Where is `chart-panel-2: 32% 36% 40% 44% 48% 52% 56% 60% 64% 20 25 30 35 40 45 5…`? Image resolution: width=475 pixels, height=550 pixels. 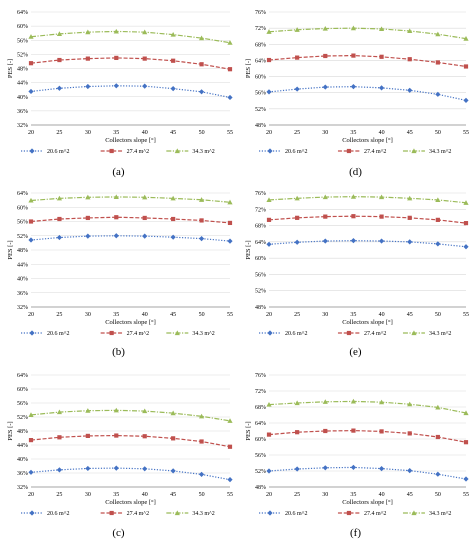 chart-panel-2: 32% 36% 40% 44% 48% 52% 56% 60% 64% 20 25 30 35 40 45 5… is located at coordinates (120, 274).